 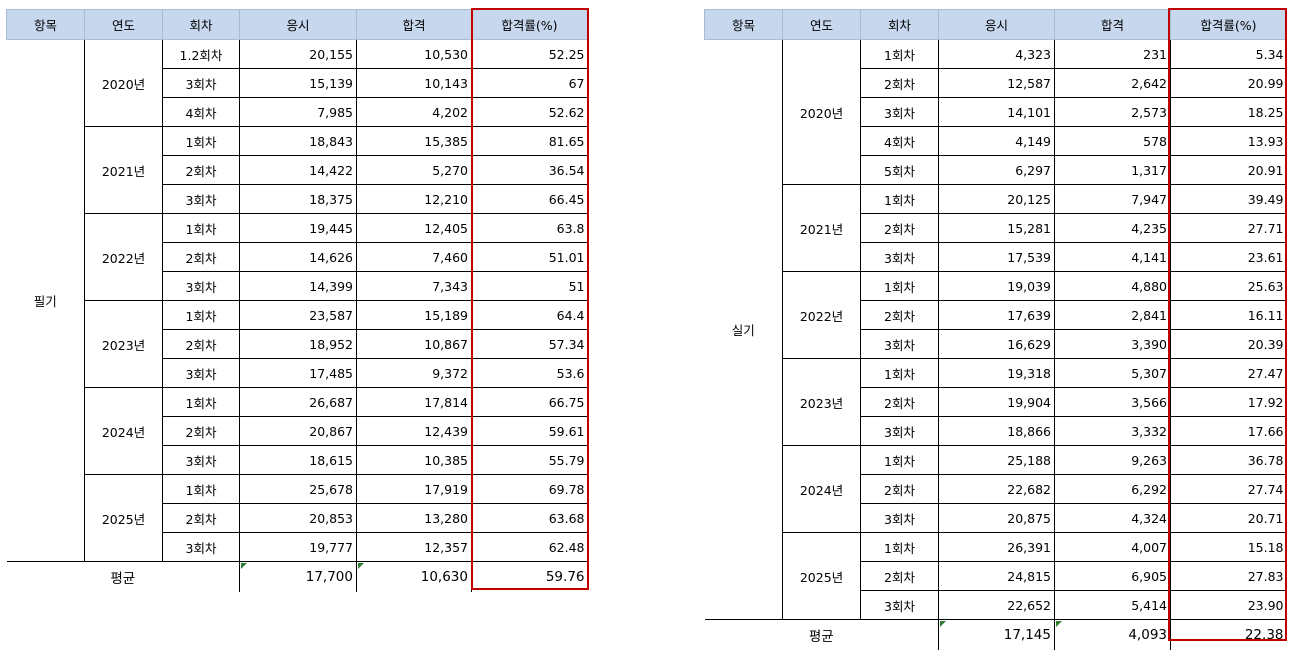 What do you see at coordinates (298, 228) in the screenshot?
I see `applicants-cell: 19,445` at bounding box center [298, 228].